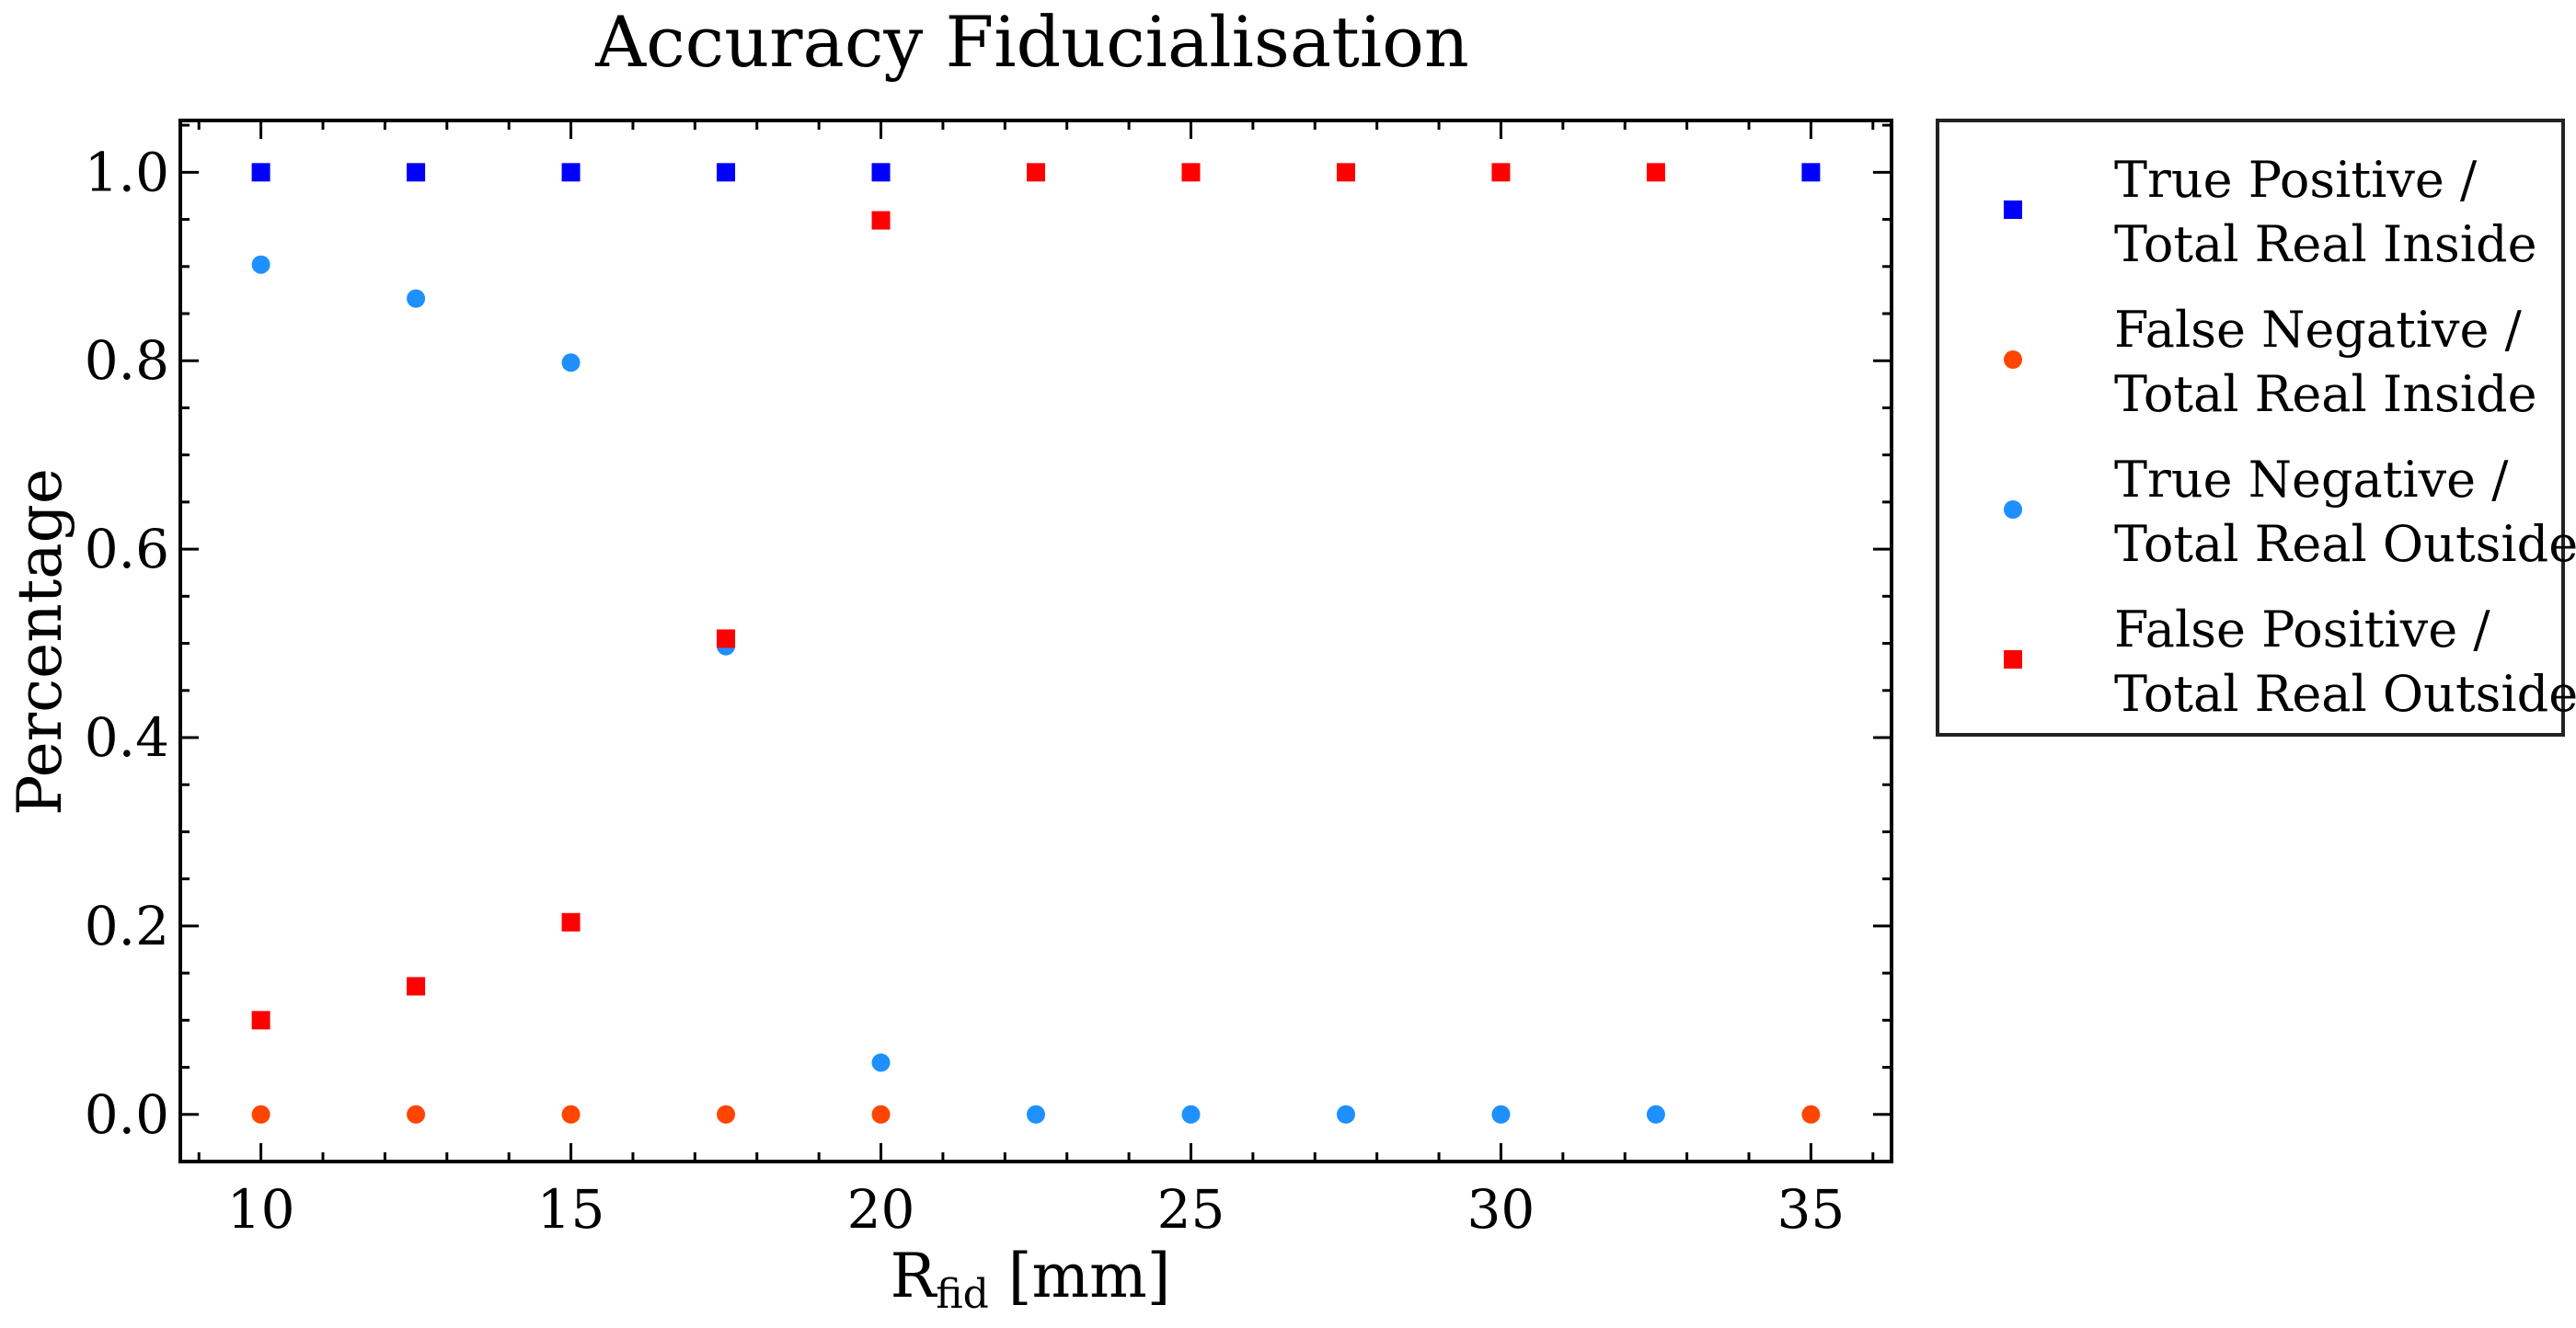  Describe the element at coordinates (1036, 1209) in the screenshot. I see `x-tick-labels: 10 15 20 25 30 35` at that location.